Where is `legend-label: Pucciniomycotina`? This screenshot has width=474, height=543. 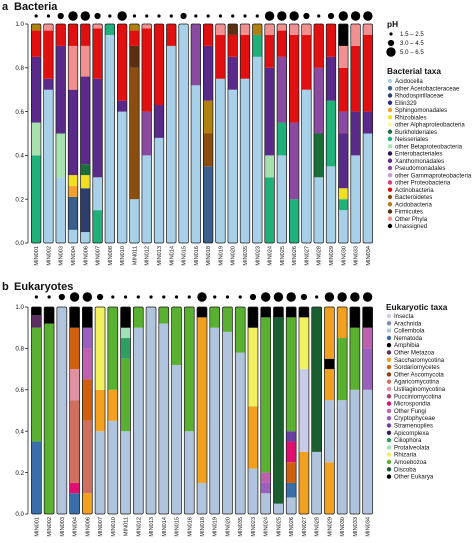 legend-label: Pucciniomycotina is located at coordinates (418, 396).